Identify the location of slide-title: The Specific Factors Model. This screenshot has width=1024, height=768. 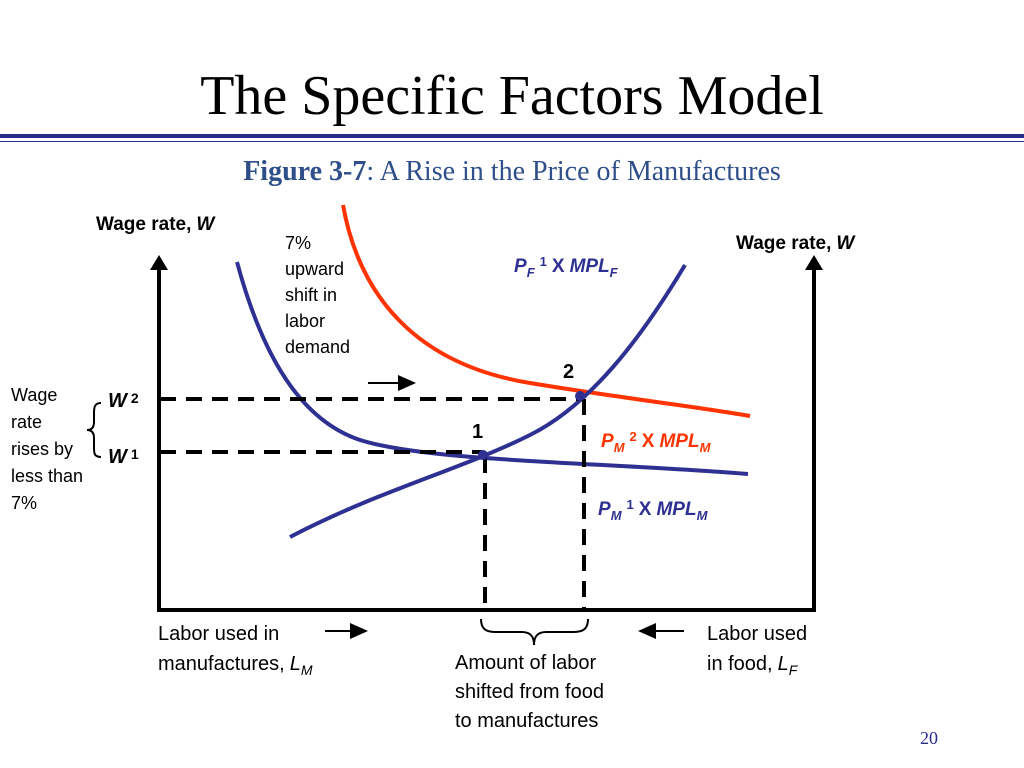
(512, 96).